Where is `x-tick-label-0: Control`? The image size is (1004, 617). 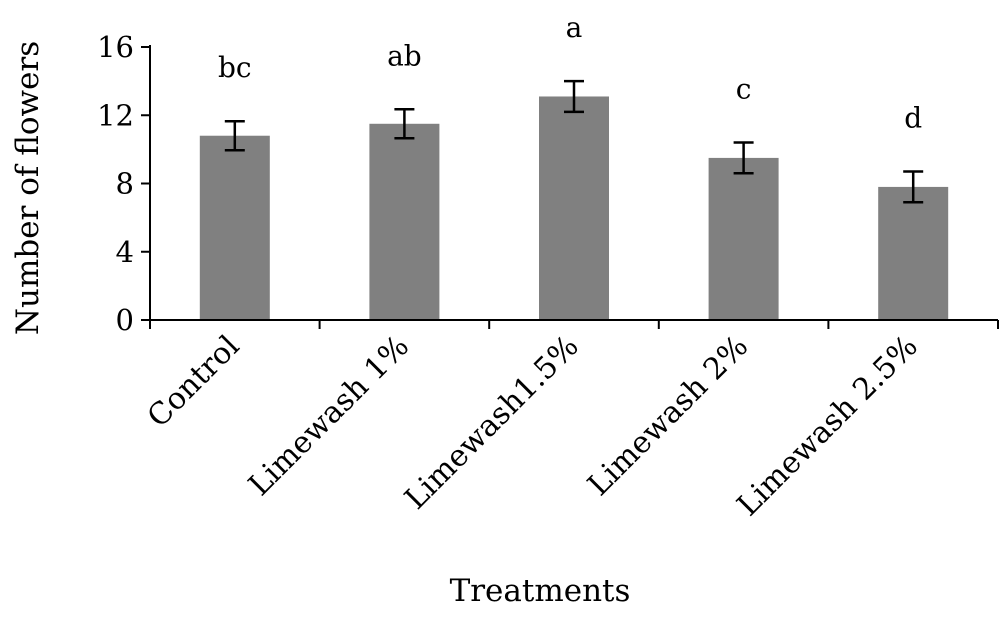
x-tick-label-0: Control is located at coordinates (194, 382).